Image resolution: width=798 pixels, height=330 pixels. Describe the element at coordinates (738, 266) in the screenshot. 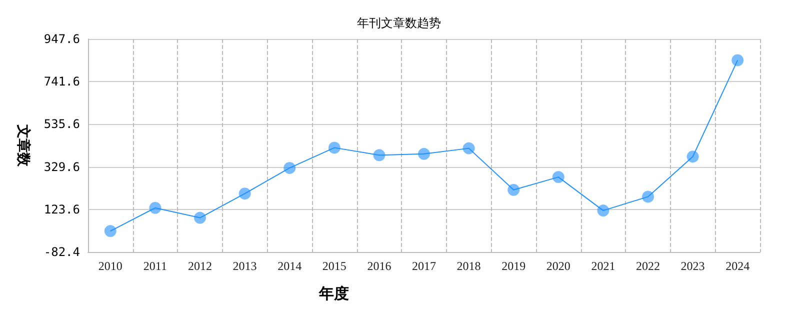

I see `x-tick-label: 2024` at that location.